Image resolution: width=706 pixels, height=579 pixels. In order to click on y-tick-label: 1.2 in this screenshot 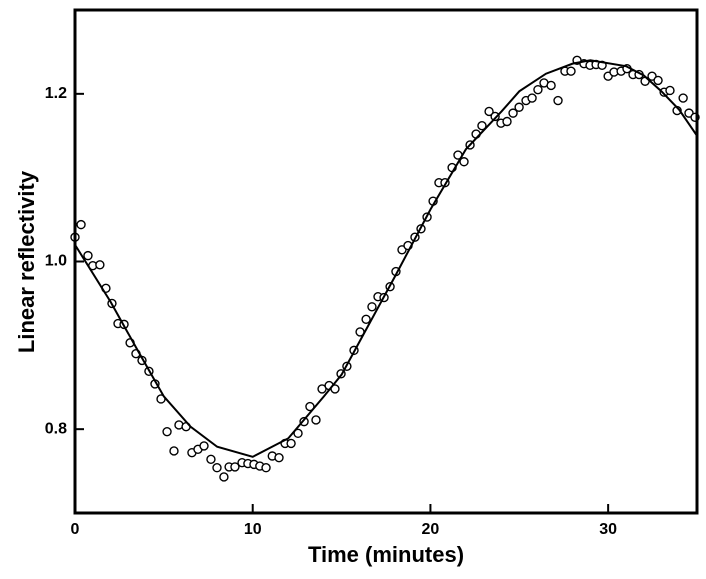, I will do `click(56, 93)`.